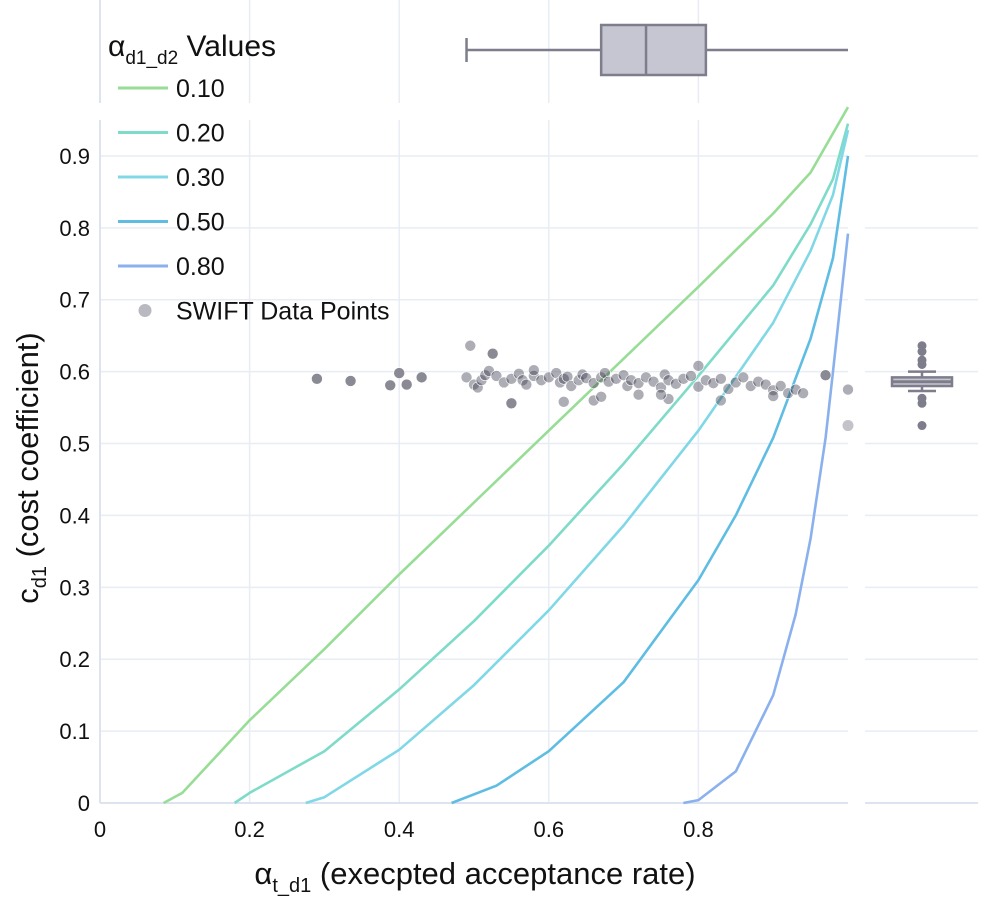 Image resolution: width=997 pixels, height=897 pixels. I want to click on x-tick-label: 0.4, so click(399, 829).